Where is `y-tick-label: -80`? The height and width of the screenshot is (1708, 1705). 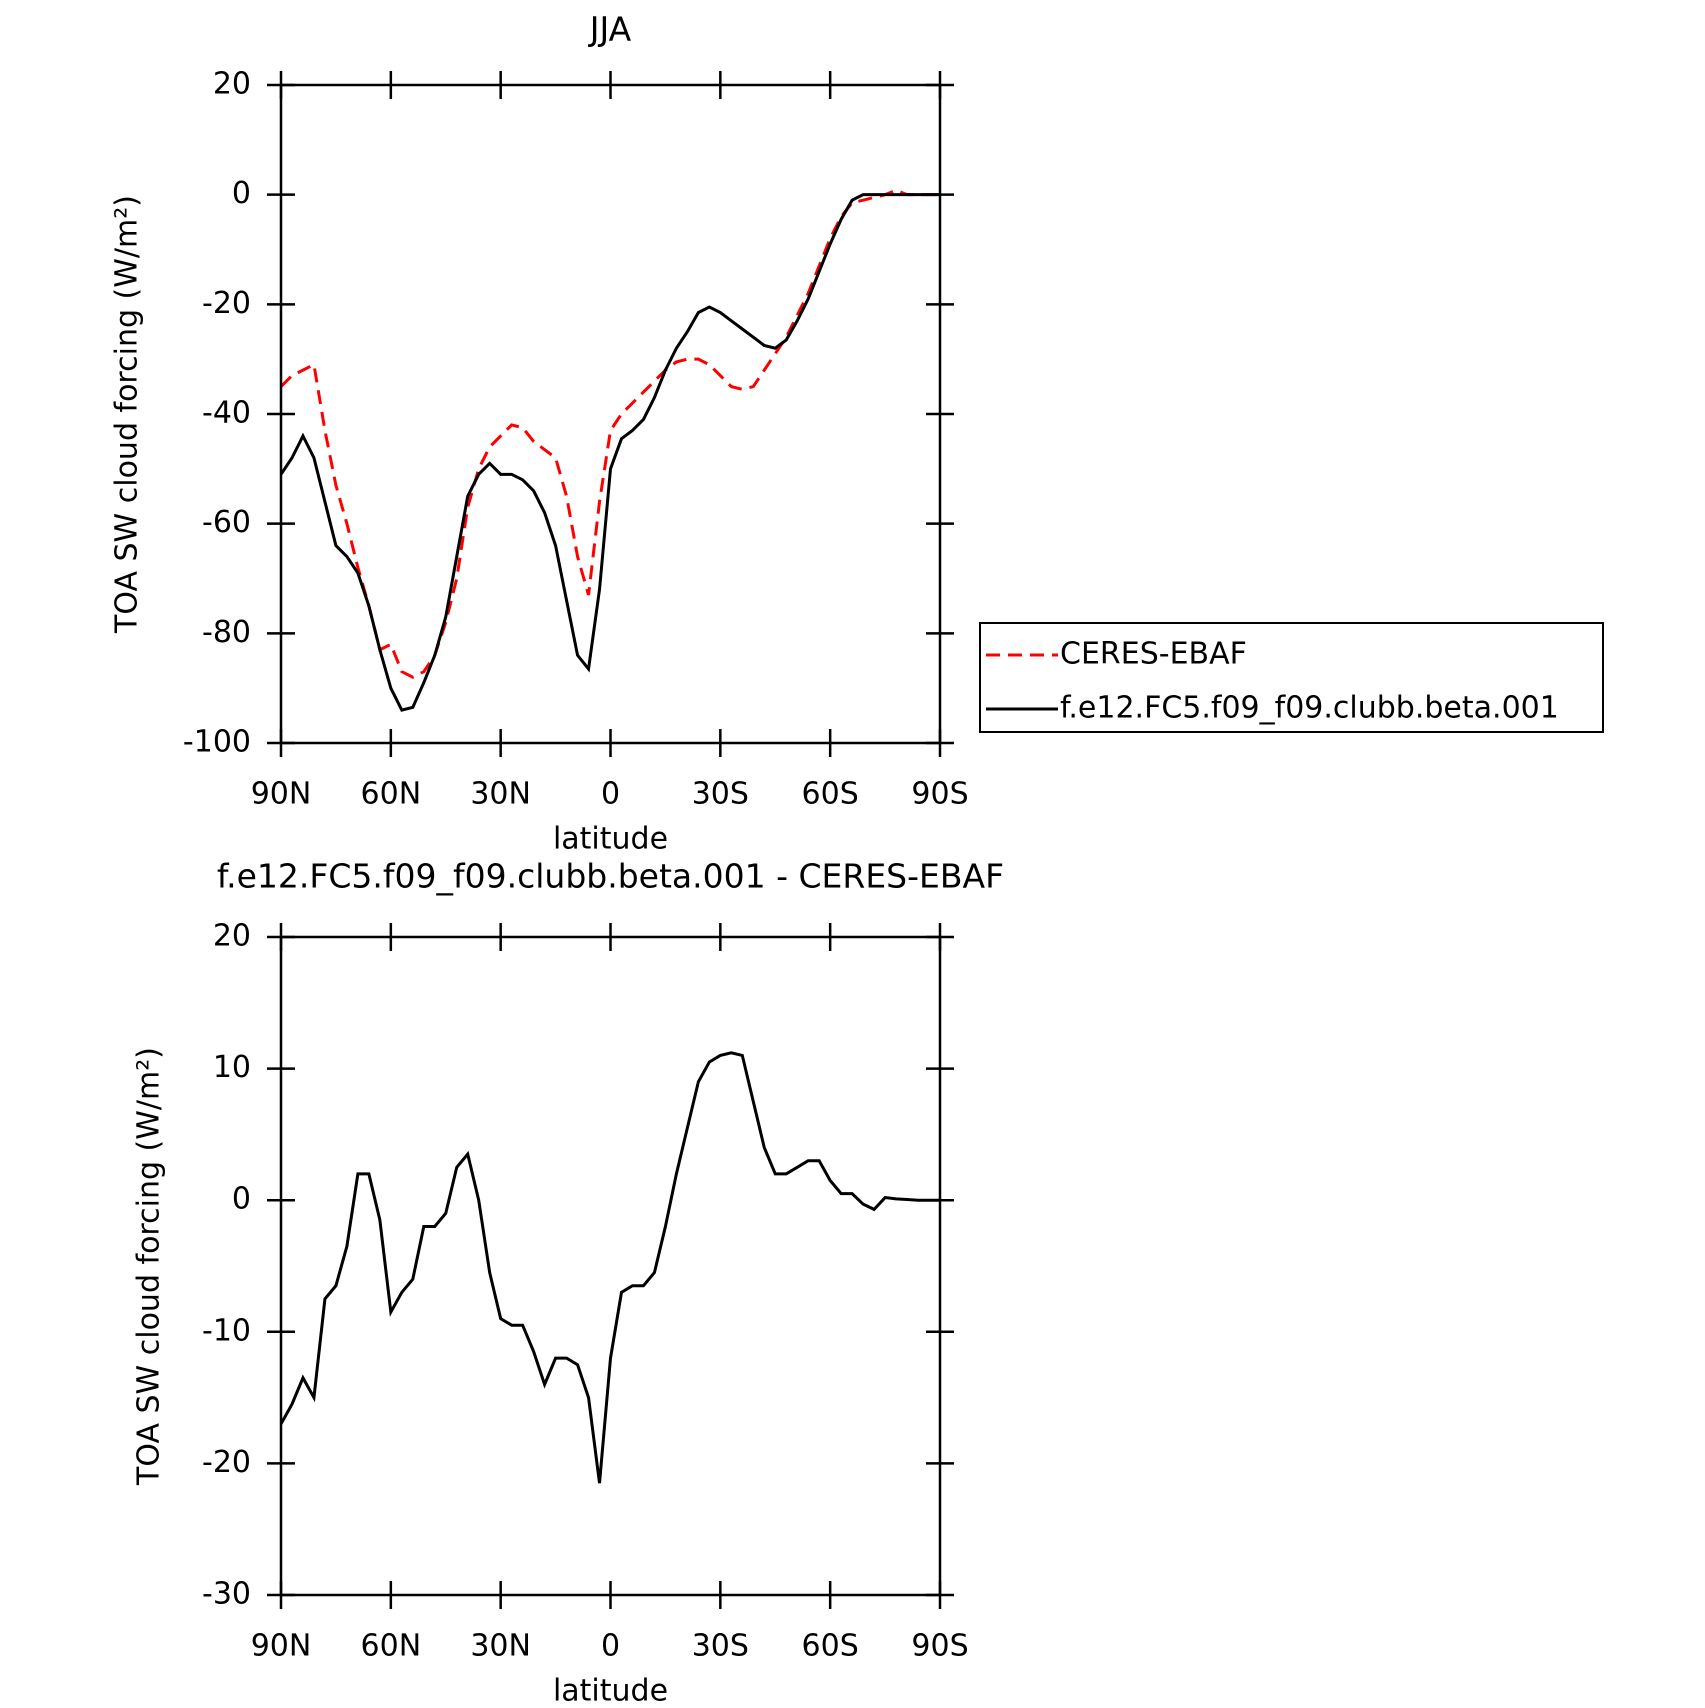 y-tick-label: -80 is located at coordinates (226, 632).